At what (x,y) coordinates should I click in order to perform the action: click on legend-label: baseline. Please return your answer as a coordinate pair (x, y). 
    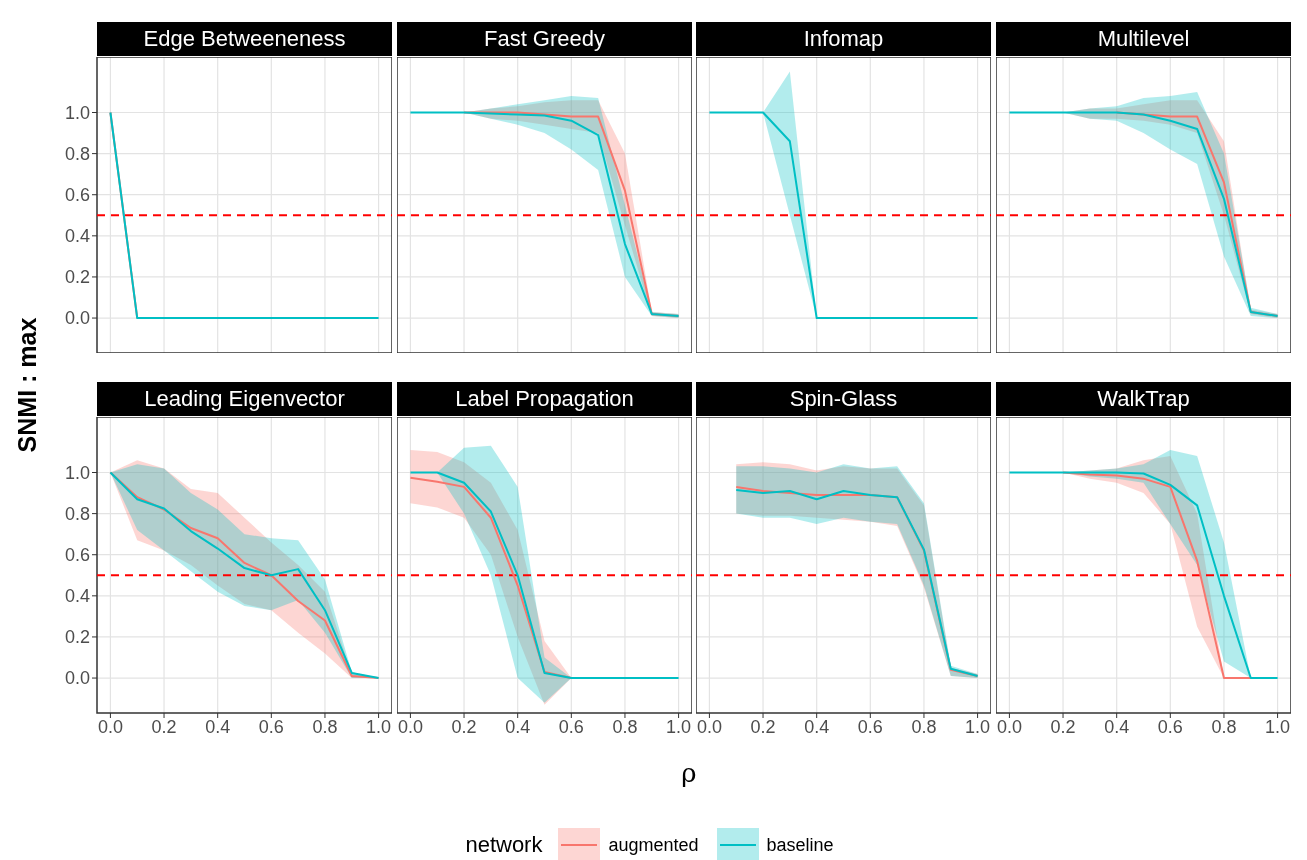
    Looking at the image, I should click on (800, 845).